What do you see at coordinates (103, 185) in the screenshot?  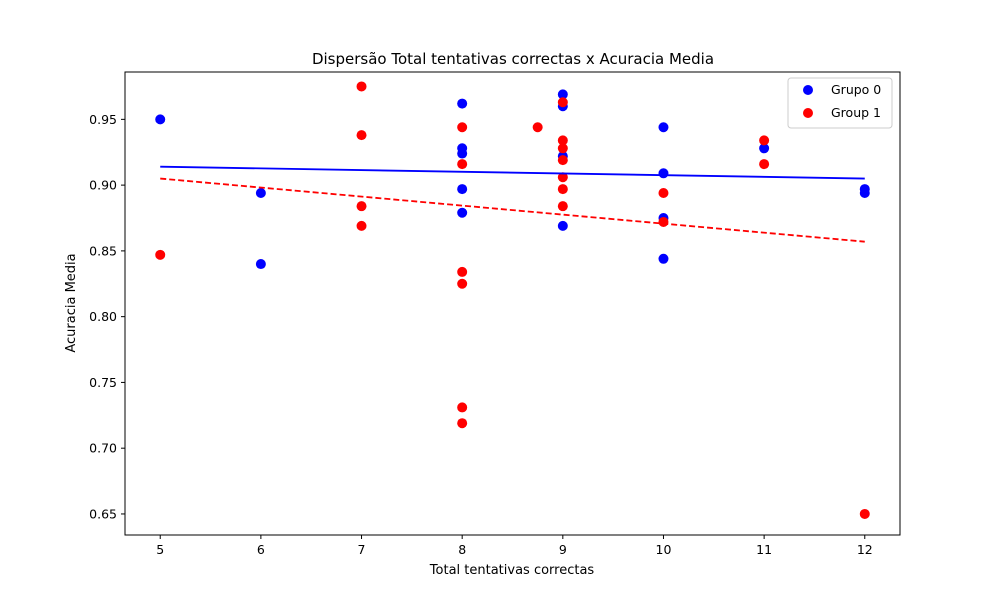 I see `y-tick-label: 0.90` at bounding box center [103, 185].